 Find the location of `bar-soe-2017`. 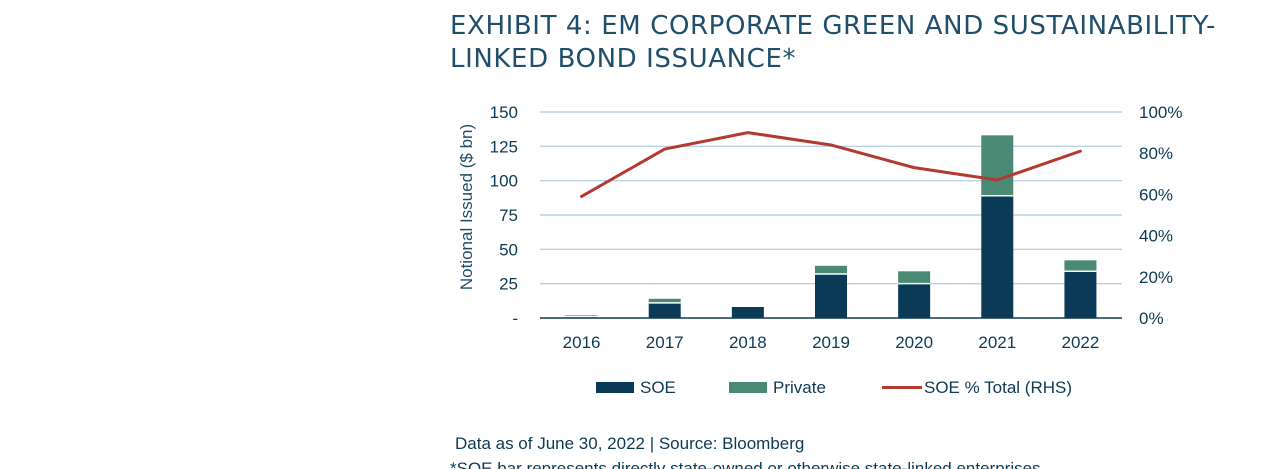

bar-soe-2017 is located at coordinates (664, 310).